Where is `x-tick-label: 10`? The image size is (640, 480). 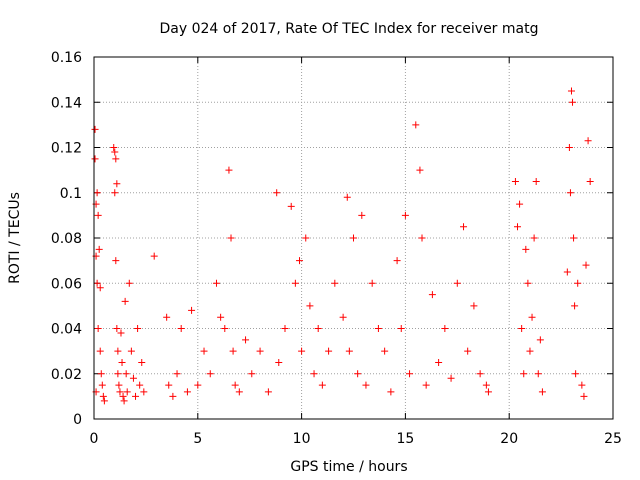 x-tick-label: 10 is located at coordinates (302, 439).